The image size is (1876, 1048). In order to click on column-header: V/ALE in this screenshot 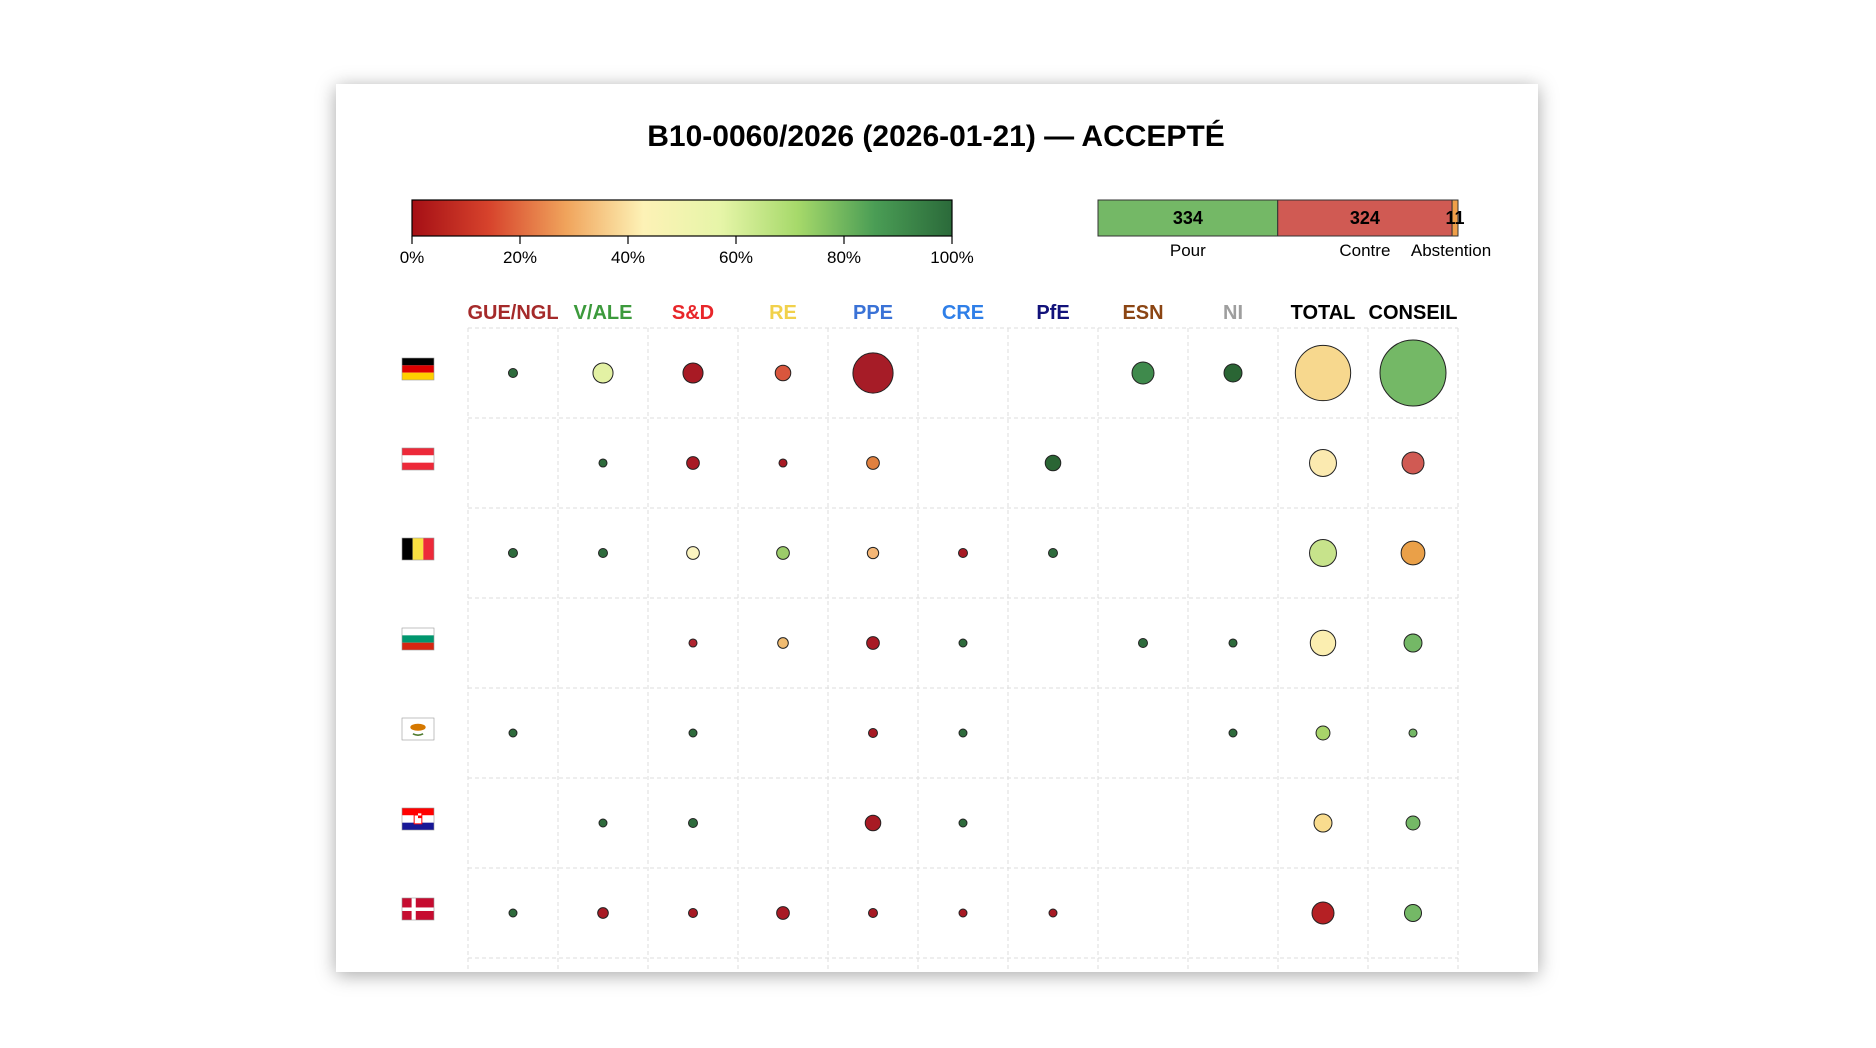, I will do `click(603, 313)`.